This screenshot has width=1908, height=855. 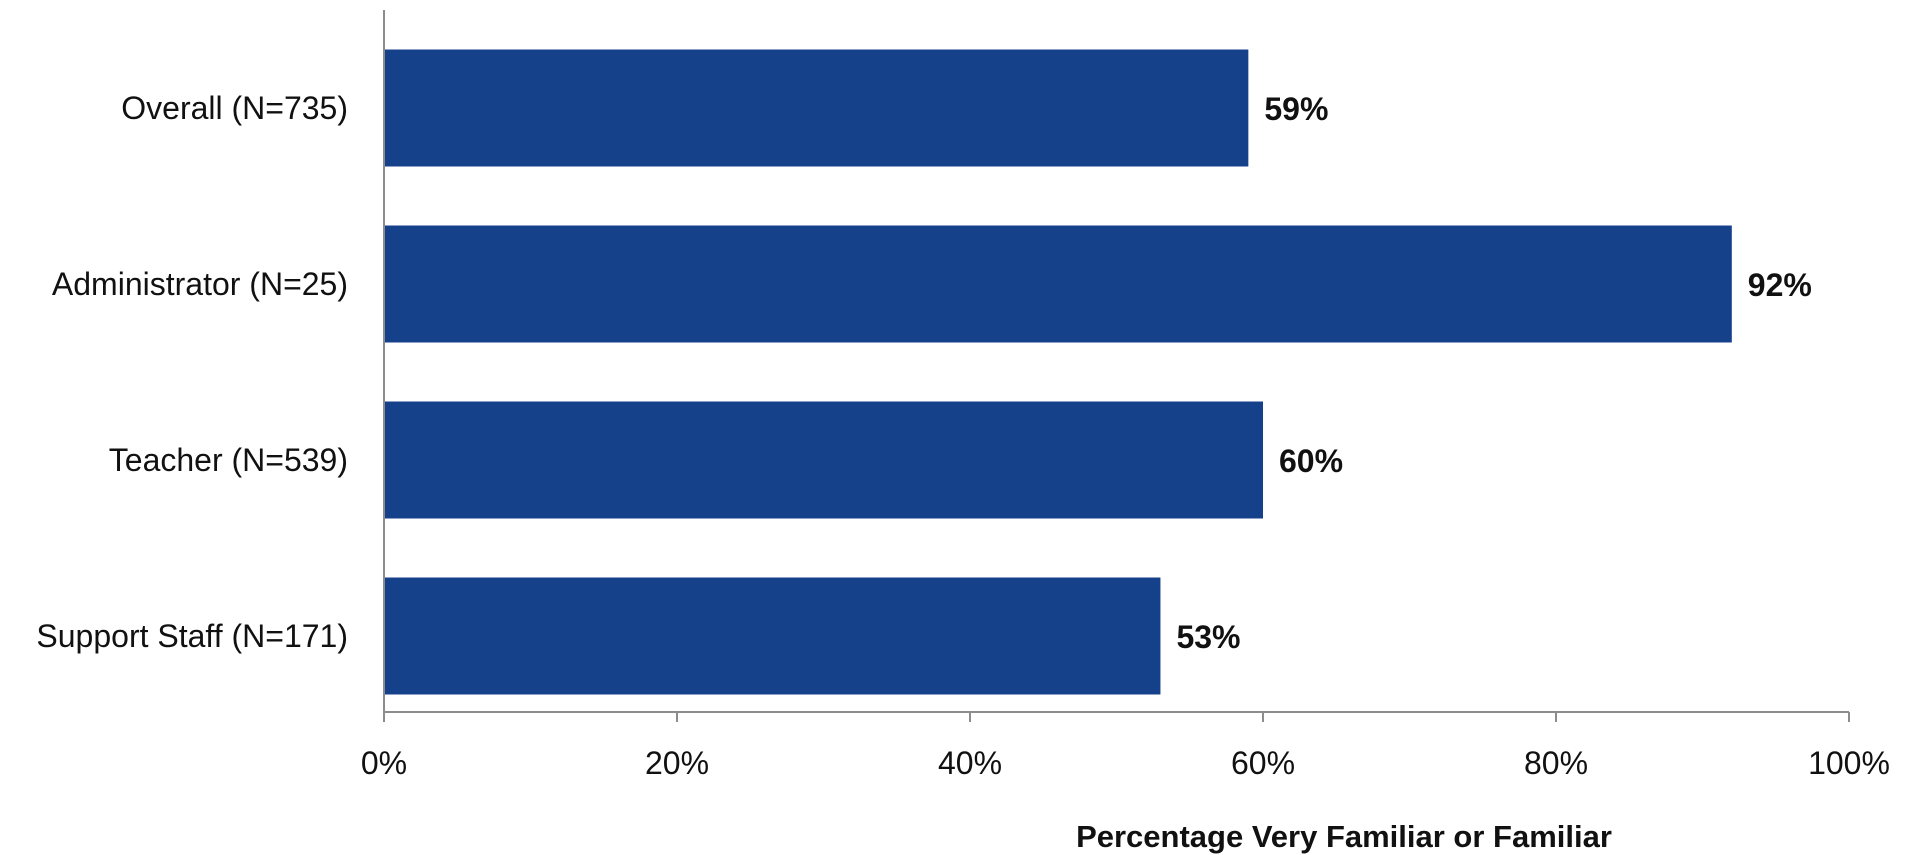 I want to click on x-tick-label-3: 60%, so click(x=1263, y=763).